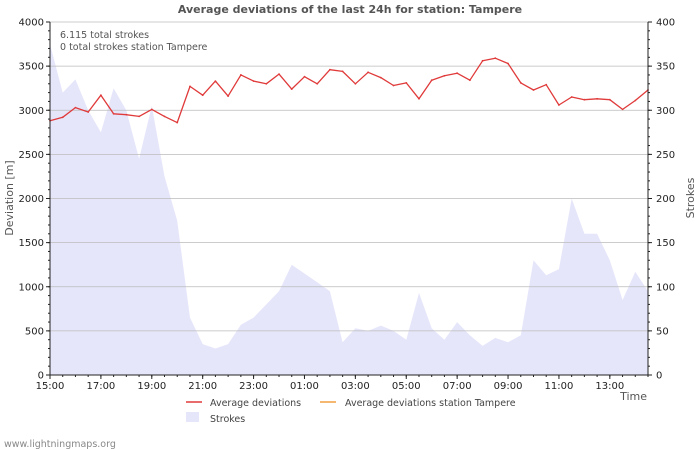 The height and width of the screenshot is (450, 700). I want to click on series-line-average-deviations, so click(349, 90).